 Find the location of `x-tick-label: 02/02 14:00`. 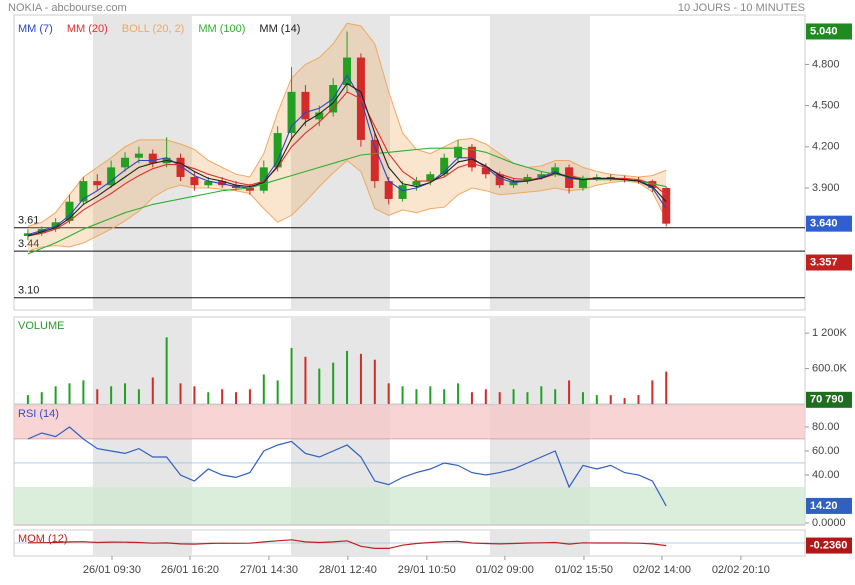

x-tick-label: 02/02 14:00 is located at coordinates (662, 570).